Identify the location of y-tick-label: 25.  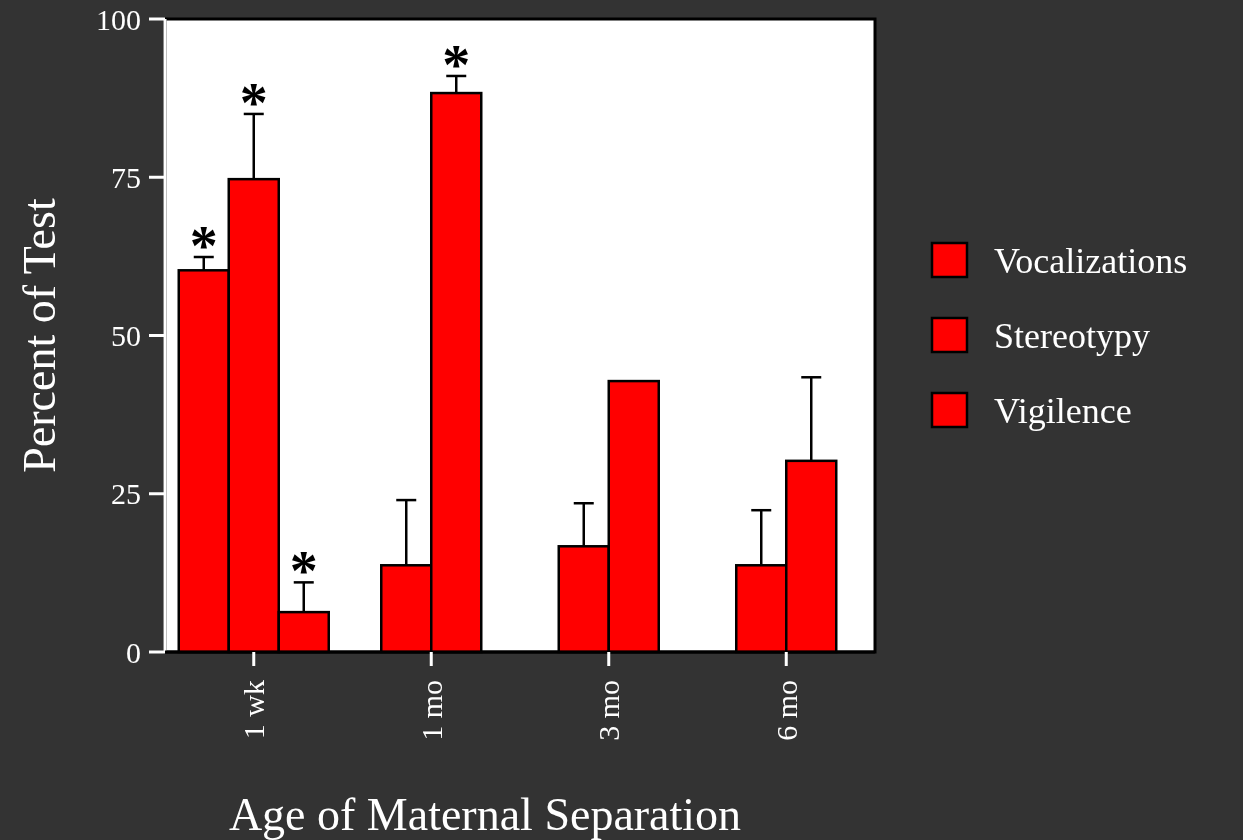
(126, 494).